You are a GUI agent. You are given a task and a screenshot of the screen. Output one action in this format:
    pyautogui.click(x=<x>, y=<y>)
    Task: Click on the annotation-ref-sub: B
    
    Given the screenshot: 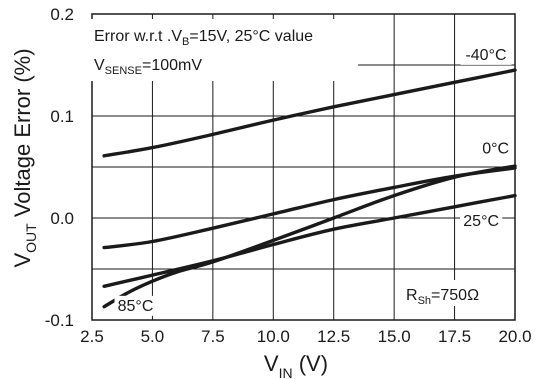 What is the action you would take?
    pyautogui.click(x=185, y=42)
    